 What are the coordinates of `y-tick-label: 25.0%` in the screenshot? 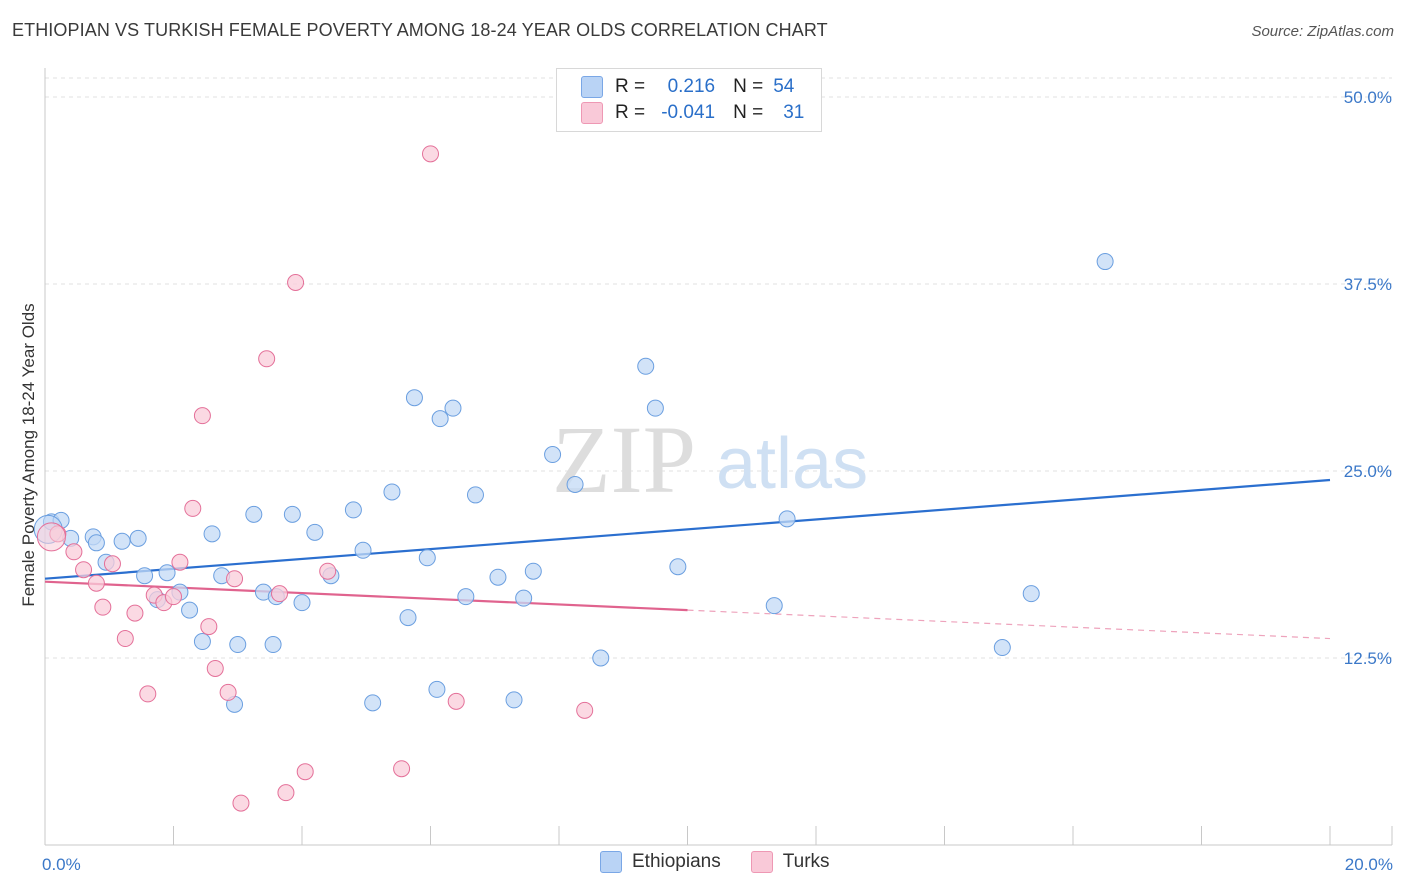 It's located at (1368, 471).